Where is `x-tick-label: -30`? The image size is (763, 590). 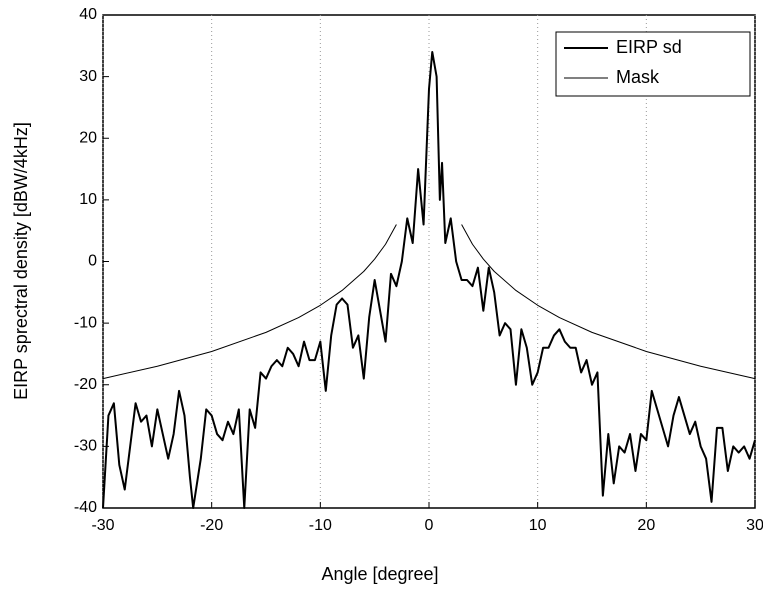
x-tick-label: -30 is located at coordinates (102, 525).